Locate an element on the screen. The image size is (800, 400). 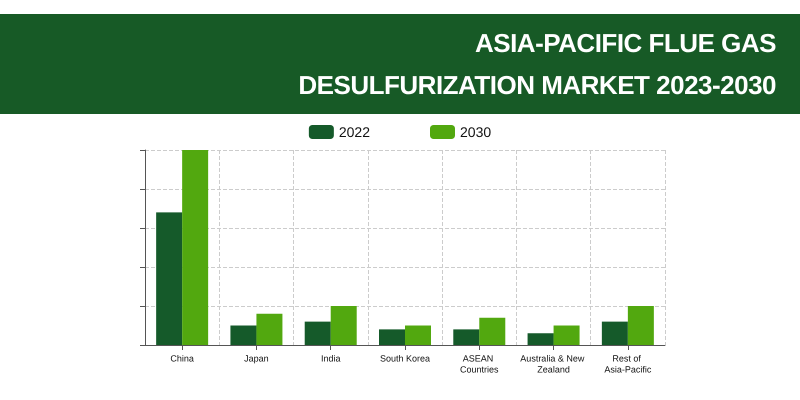
x-tick-label: ASEAN Countries is located at coordinates (480, 364).